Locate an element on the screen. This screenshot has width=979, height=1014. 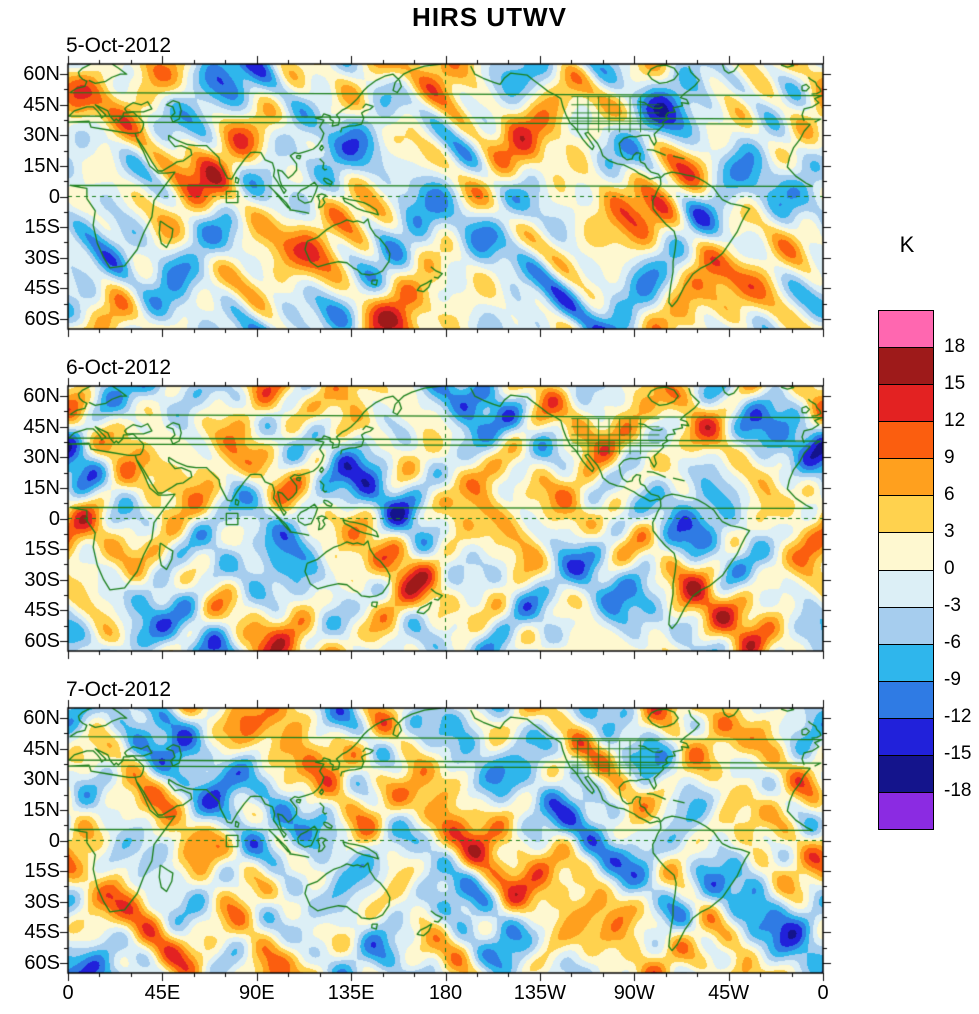
colorbar-tick-label: 3 is located at coordinates (949, 531).